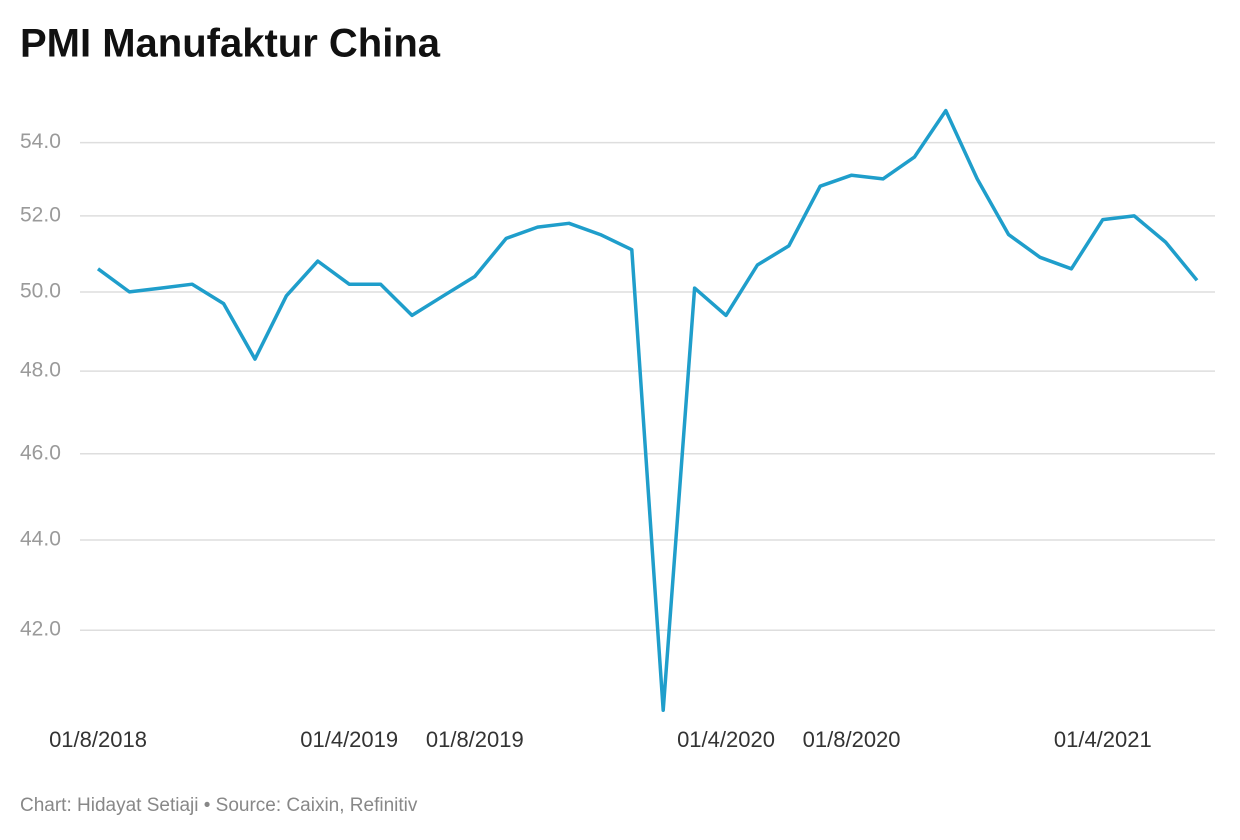  Describe the element at coordinates (40, 290) in the screenshot. I see `y-tick-label: 50.0` at that location.